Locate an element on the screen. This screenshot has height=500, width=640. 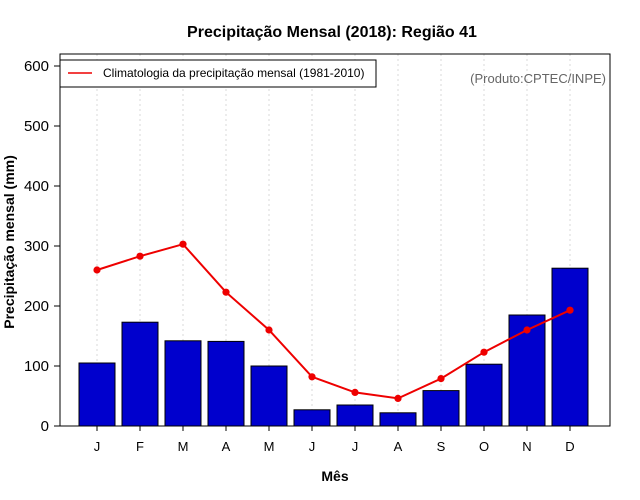
y-tick-label: 0 is located at coordinates (45, 426).